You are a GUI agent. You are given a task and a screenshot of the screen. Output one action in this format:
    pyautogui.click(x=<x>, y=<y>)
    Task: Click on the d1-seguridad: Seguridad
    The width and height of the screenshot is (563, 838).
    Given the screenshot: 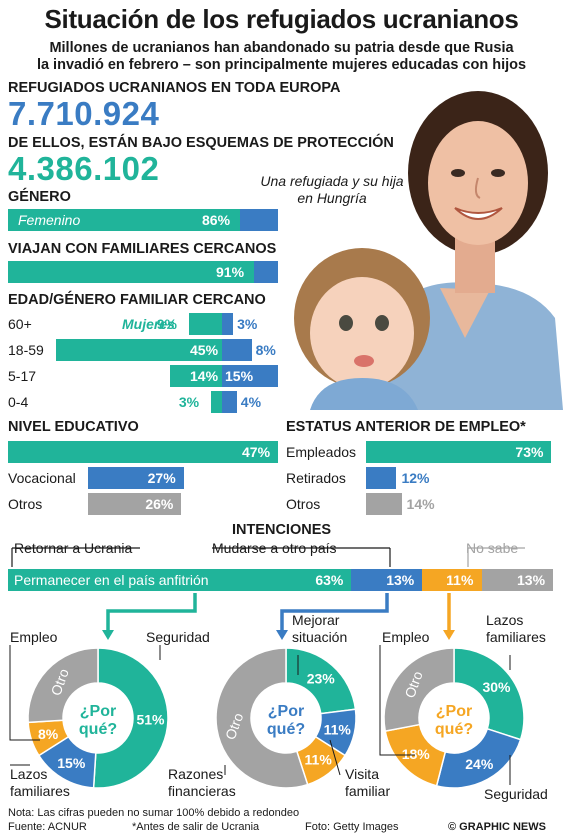 What is the action you would take?
    pyautogui.click(x=178, y=637)
    